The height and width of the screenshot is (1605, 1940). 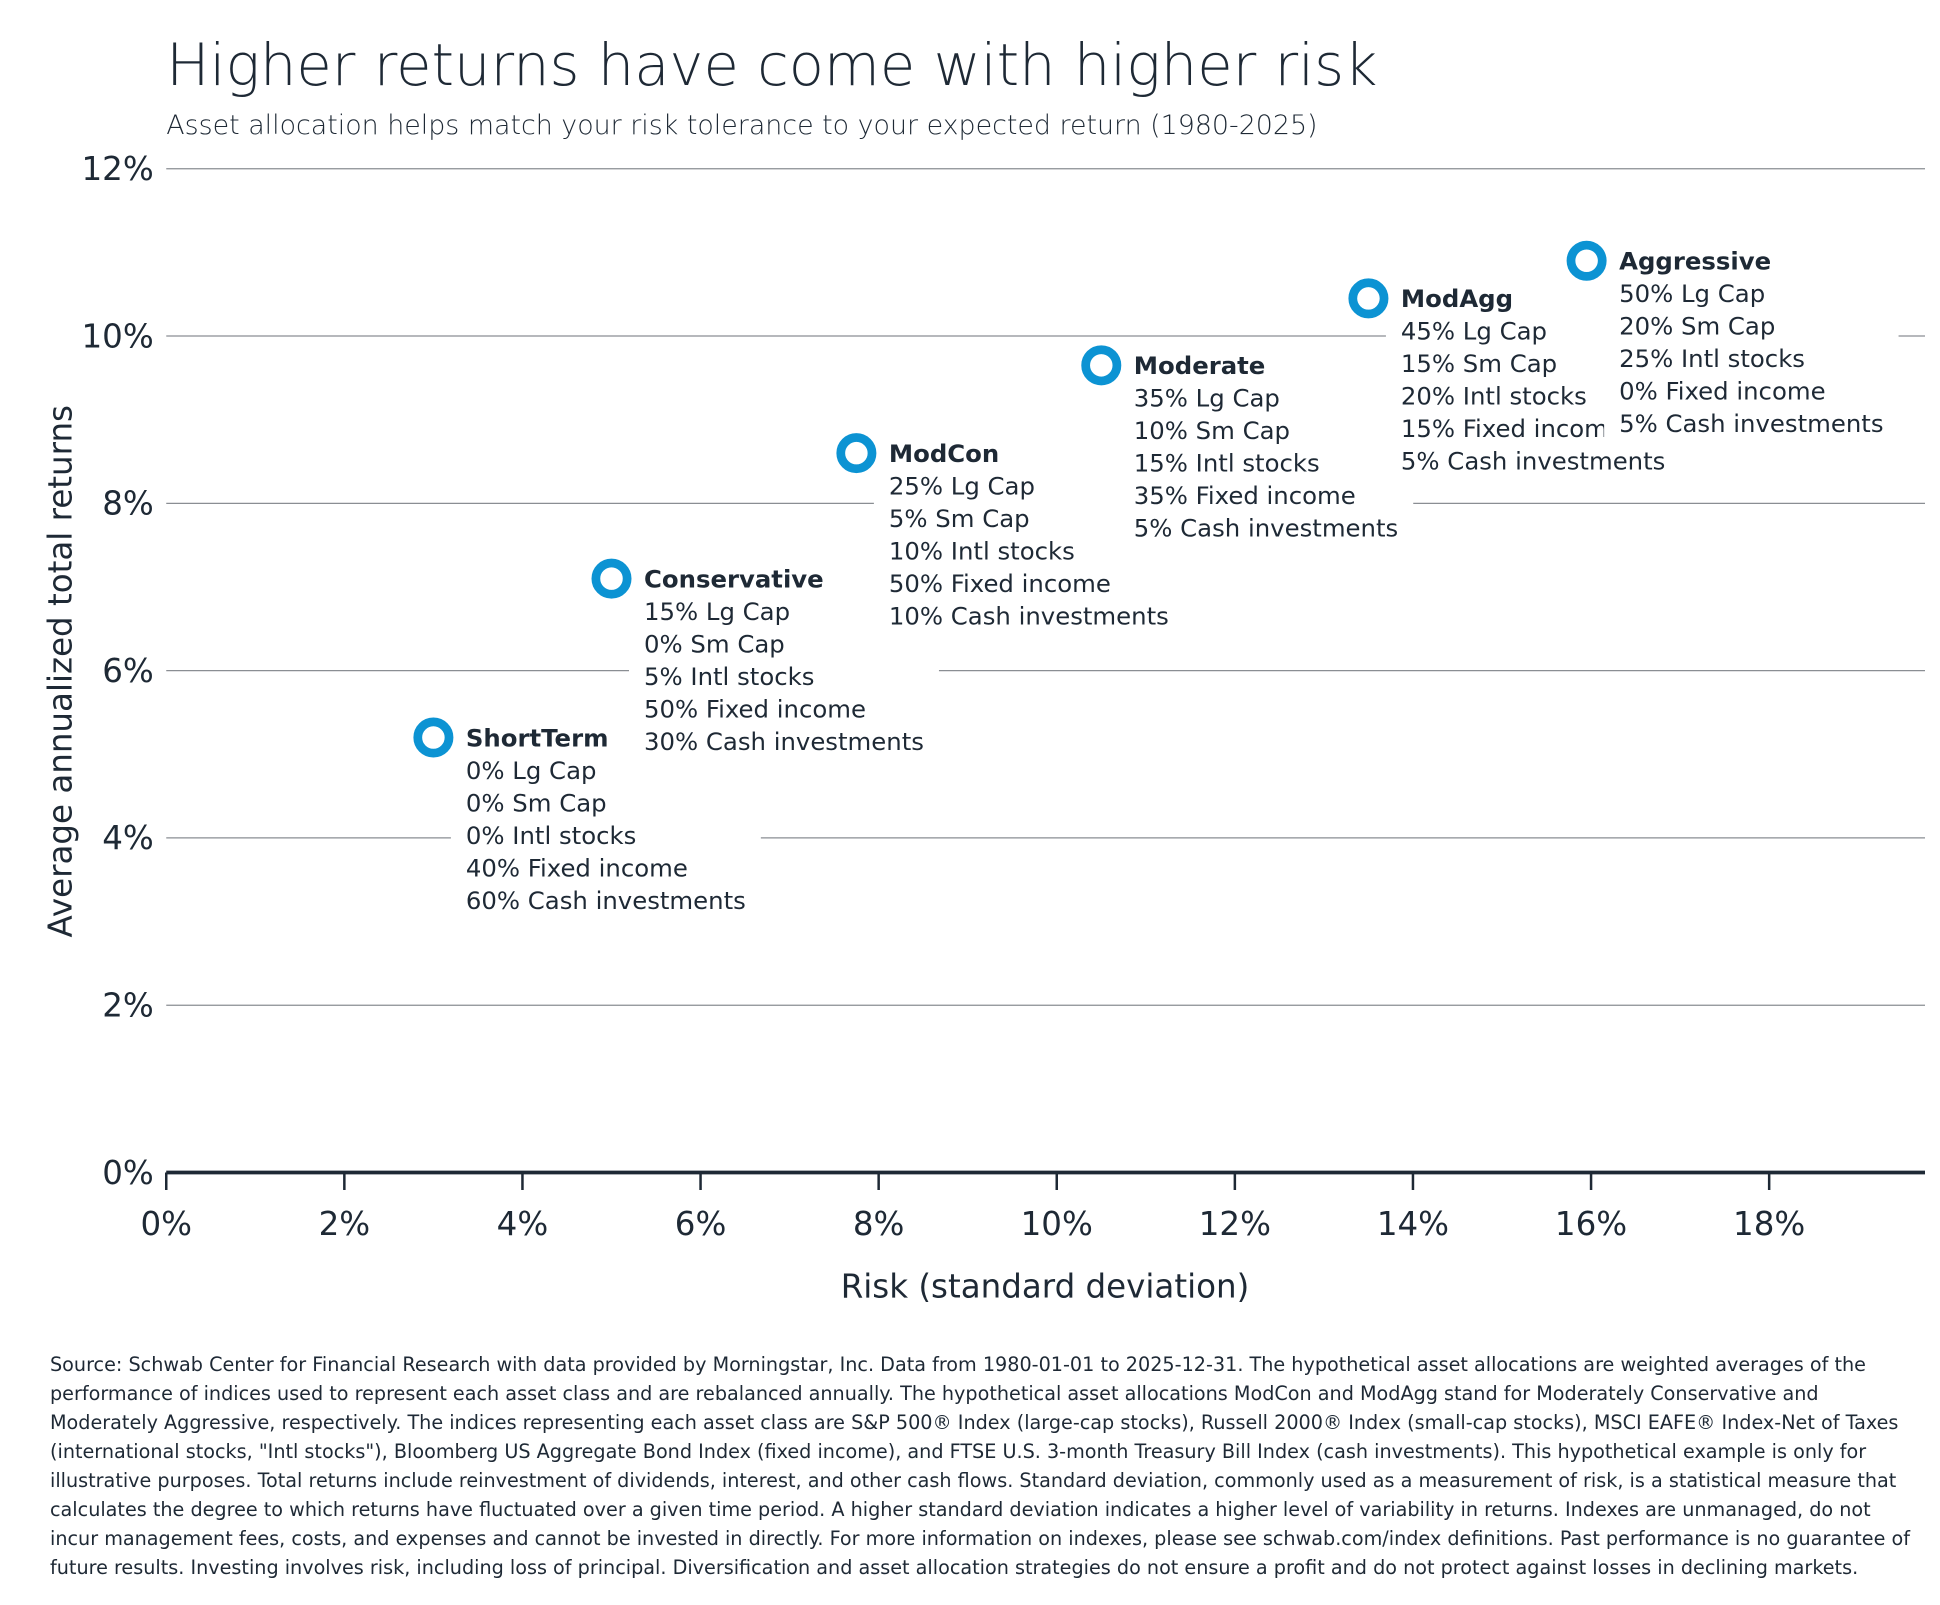 I want to click on point-detail: 15% Sm Cap, so click(x=1479, y=363).